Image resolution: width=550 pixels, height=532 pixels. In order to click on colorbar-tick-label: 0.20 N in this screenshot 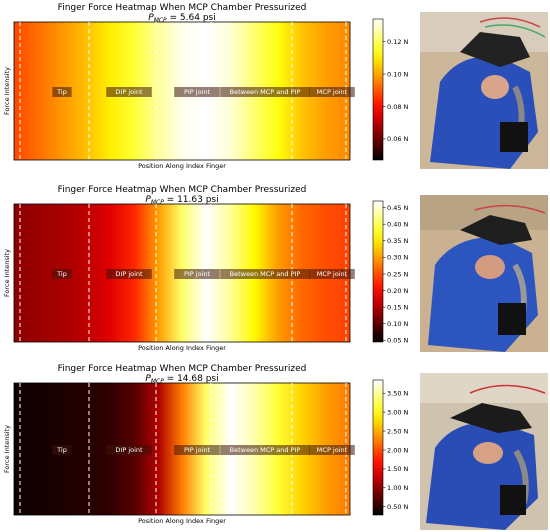, I will do `click(398, 291)`.